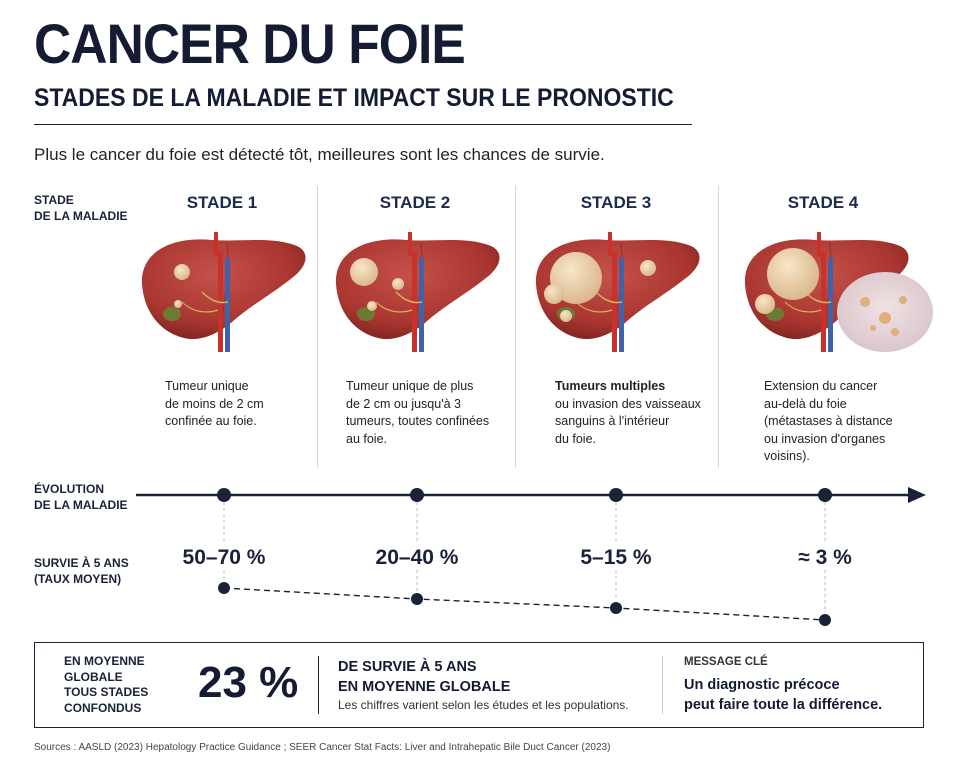 The image size is (960, 768). I want to click on stage-title: STADE 3, so click(616, 202).